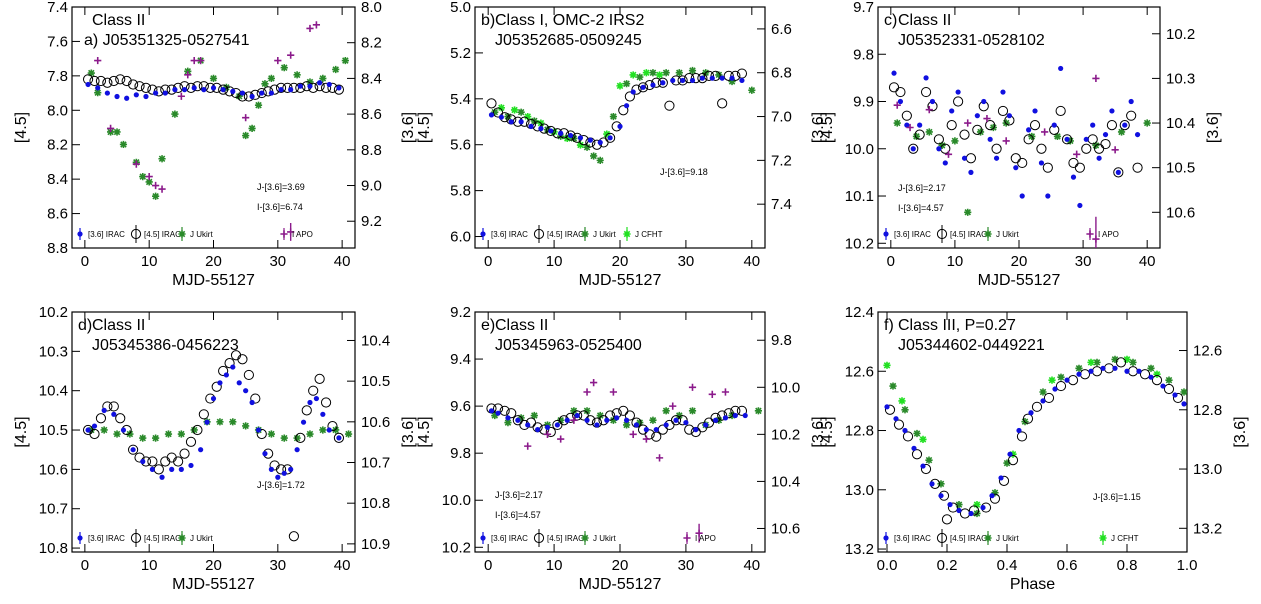 The image size is (1261, 604). What do you see at coordinates (912, 538) in the screenshot?
I see `legend-label: [3.6] IRAC` at bounding box center [912, 538].